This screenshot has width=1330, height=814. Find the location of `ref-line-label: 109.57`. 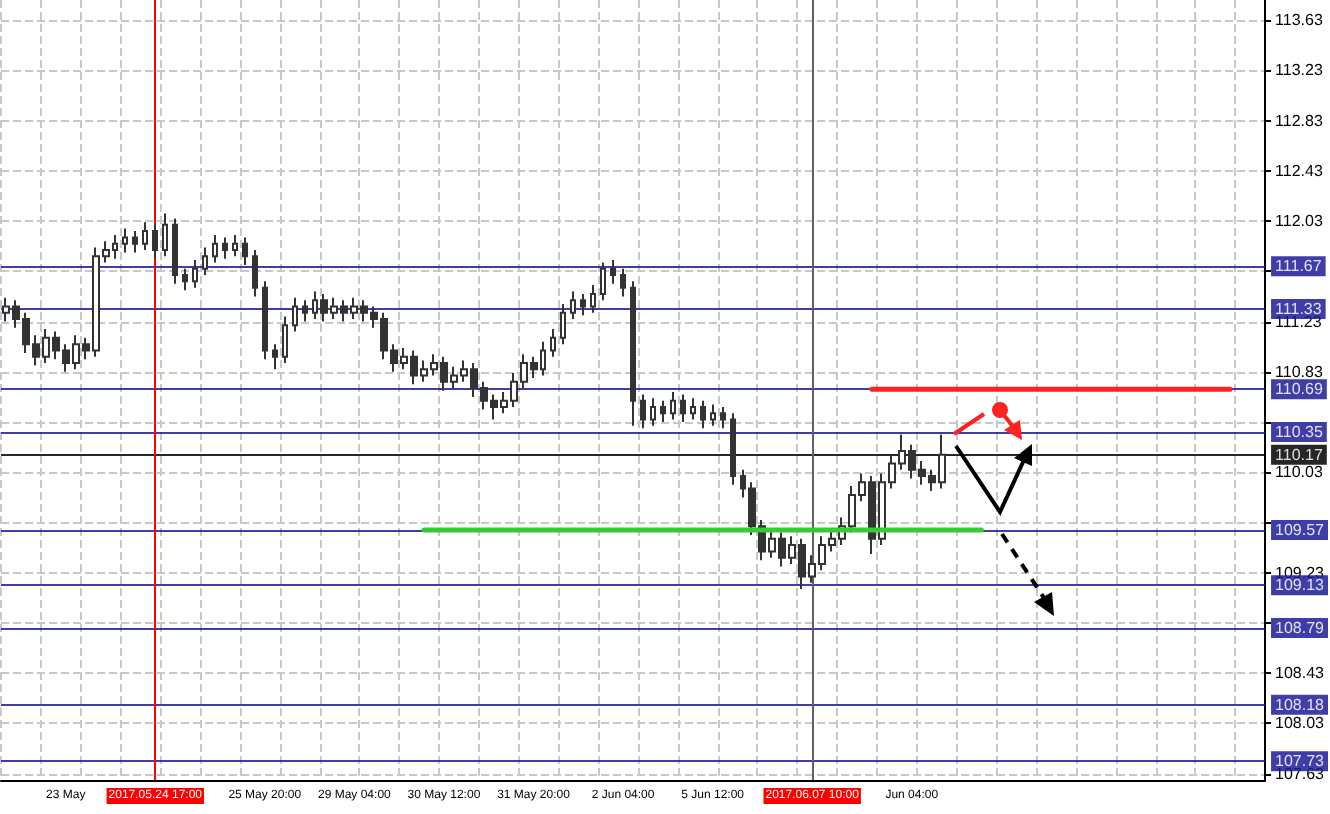

ref-line-label: 109.57 is located at coordinates (1300, 530).